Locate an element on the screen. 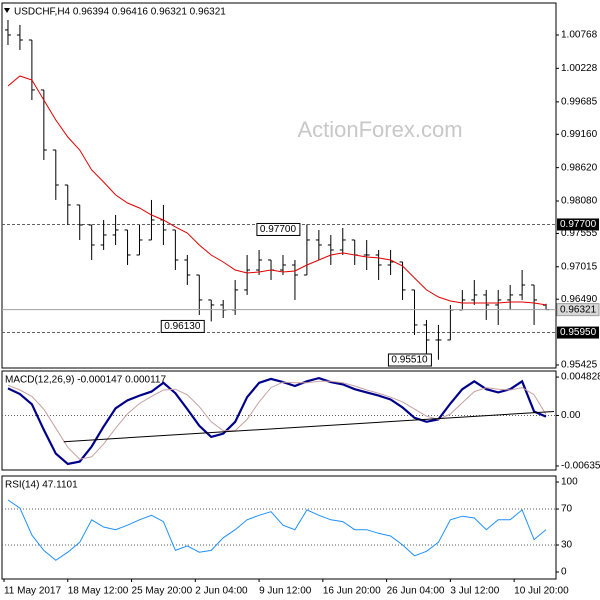 The height and width of the screenshot is (600, 600). x-tick-label: 18 May 12:00 is located at coordinates (98, 591).